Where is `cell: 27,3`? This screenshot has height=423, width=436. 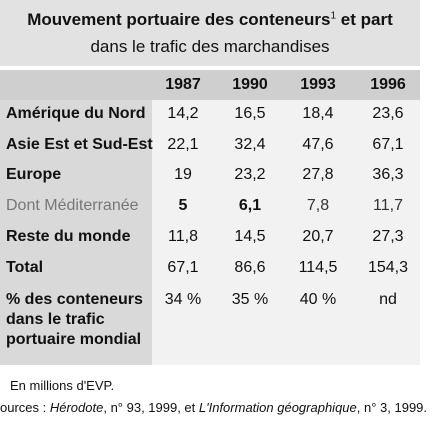 cell: 27,3 is located at coordinates (388, 236).